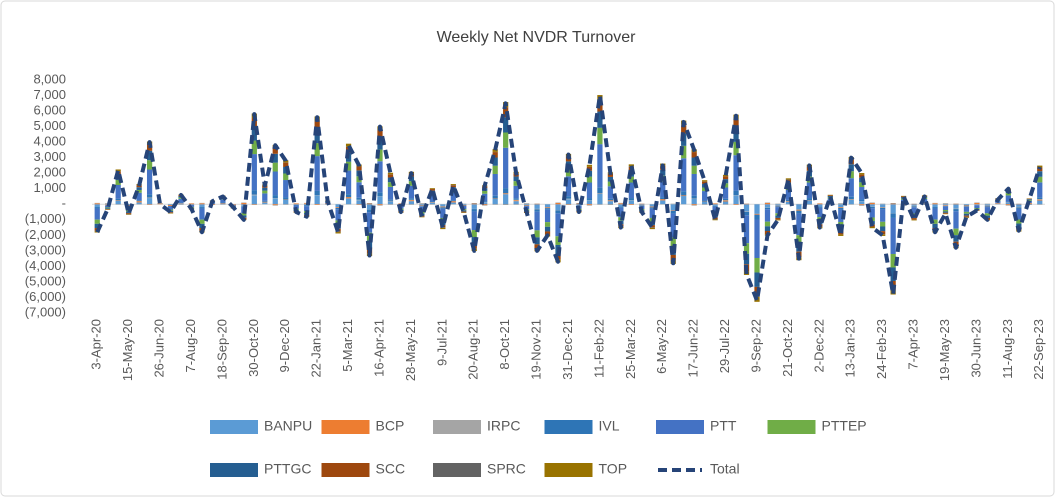  I want to click on legend-label: BCP, so click(390, 426).